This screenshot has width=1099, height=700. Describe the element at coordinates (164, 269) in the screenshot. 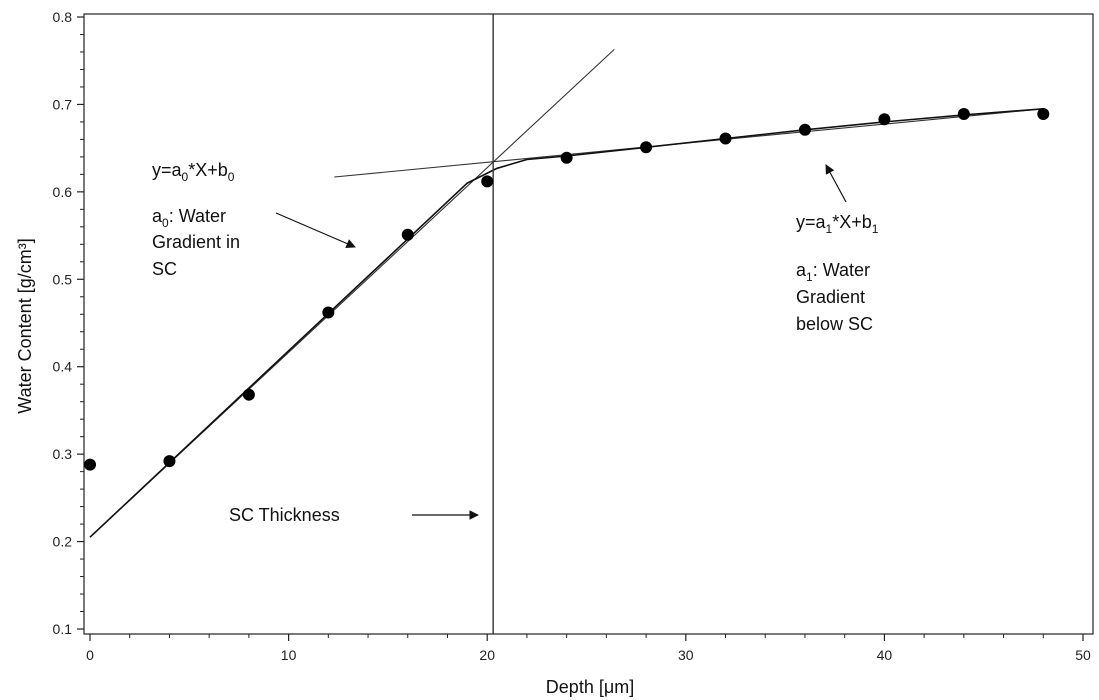

I see `annotation-a0-line3: SC` at that location.